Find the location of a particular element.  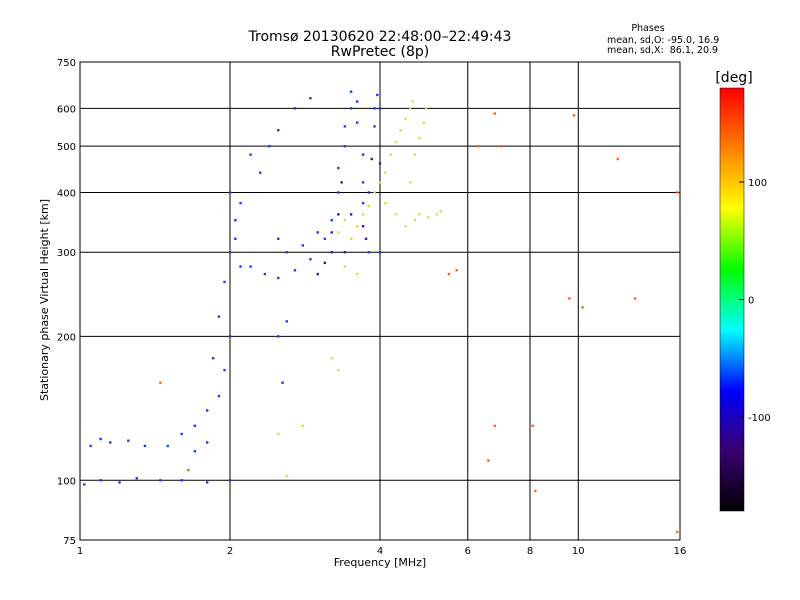

x-tick-label: 16 is located at coordinates (680, 551).